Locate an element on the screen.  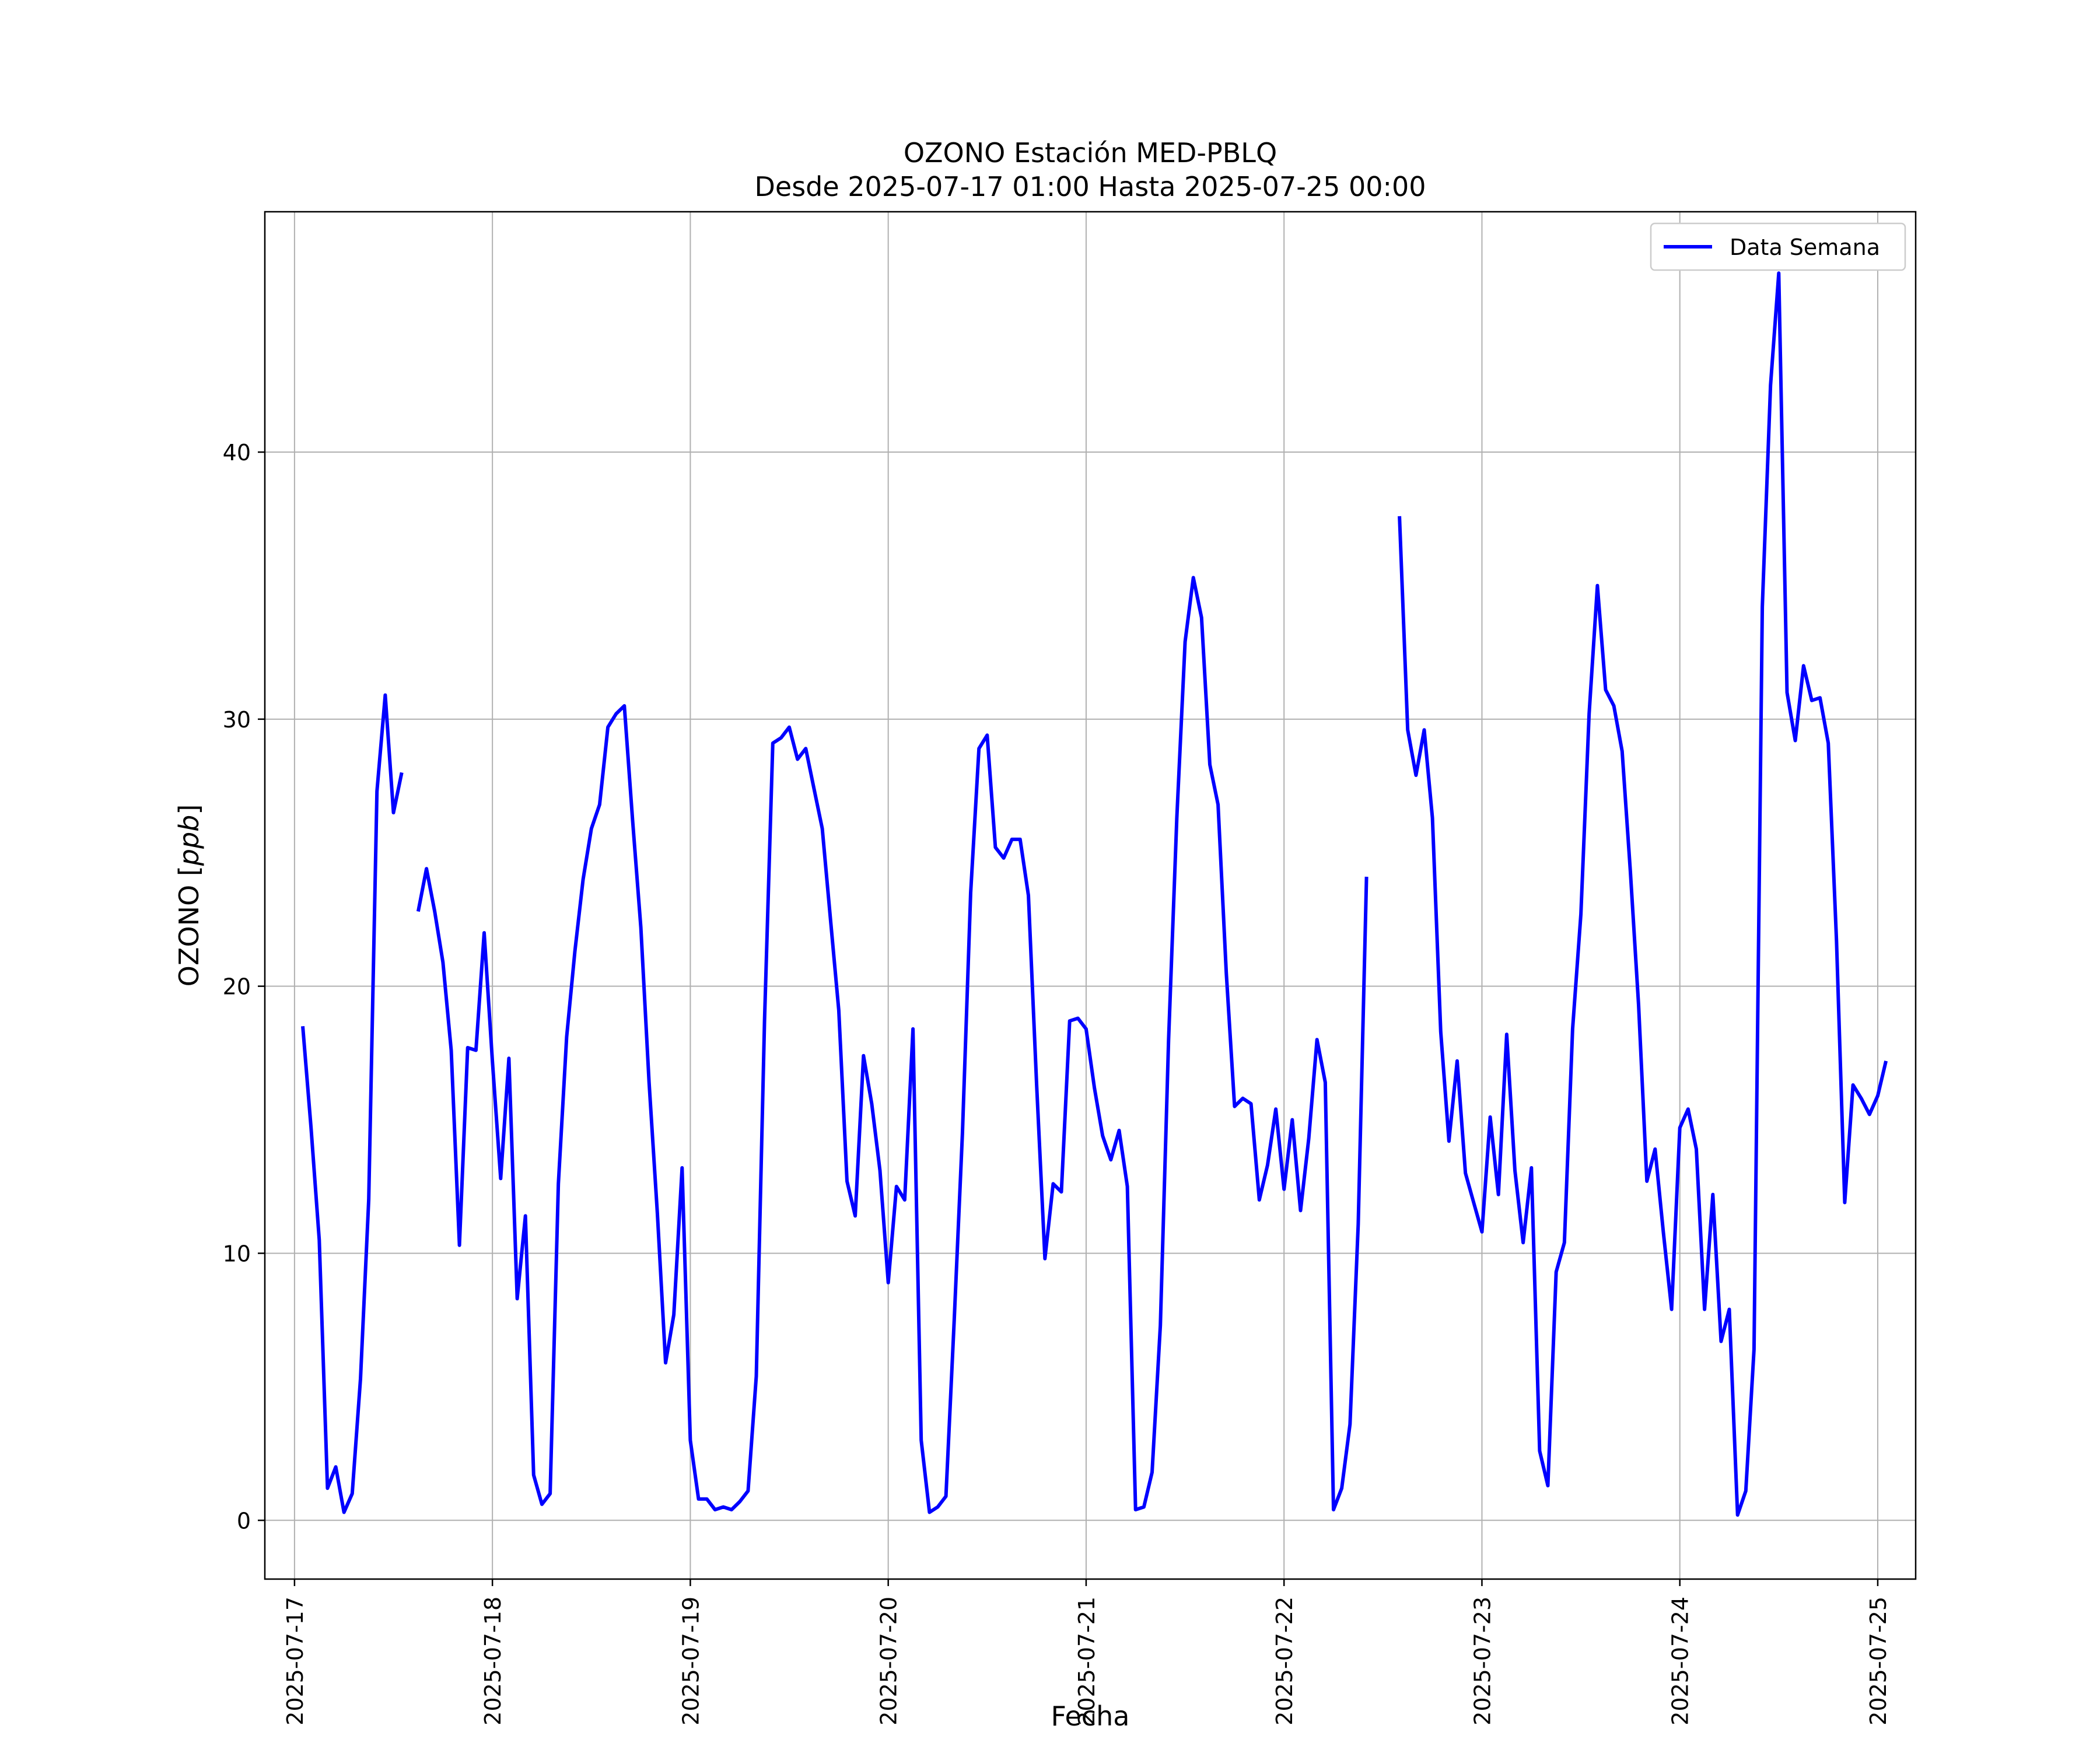
legend: Data Semana is located at coordinates (1778, 246).